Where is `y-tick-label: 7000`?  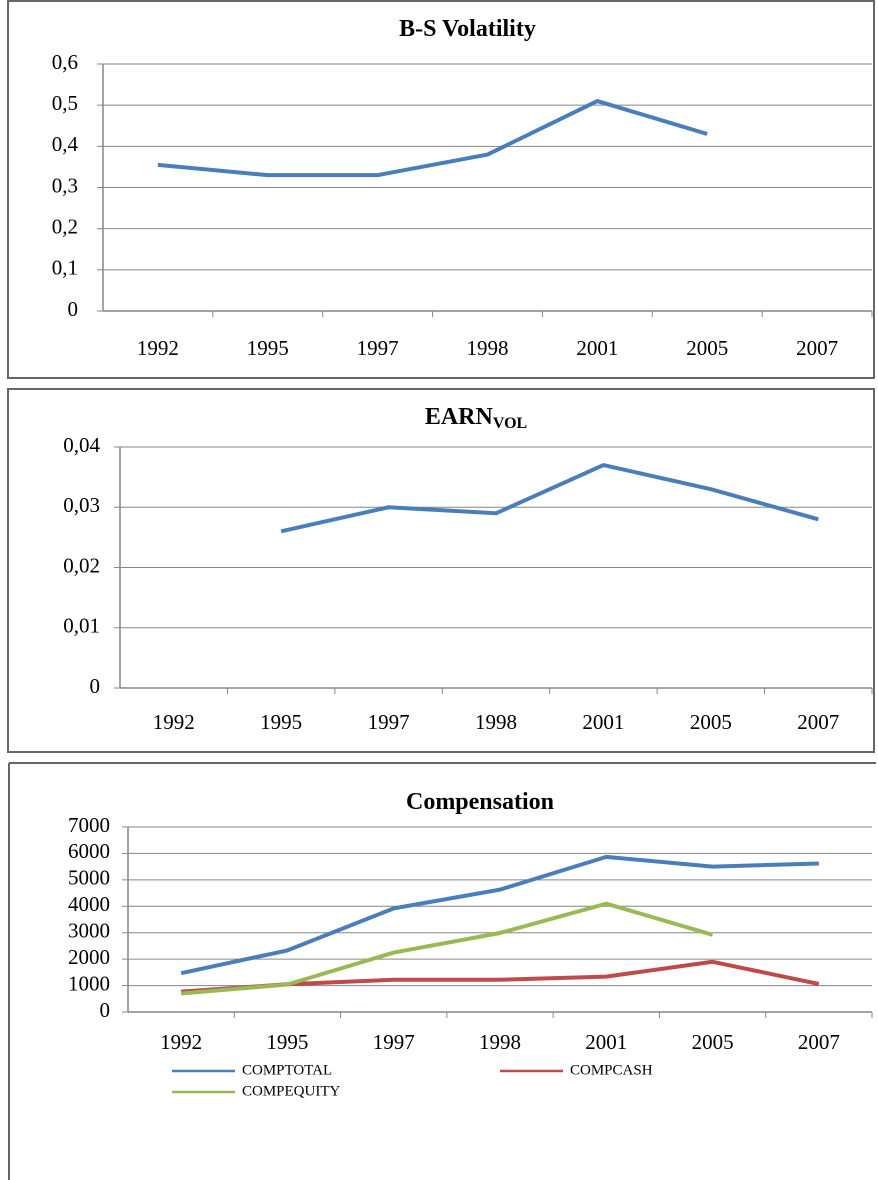
y-tick-label: 7000 is located at coordinates (89, 825).